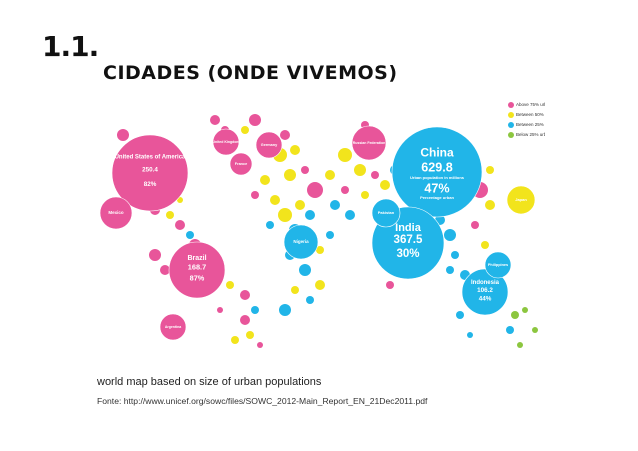 The height and width of the screenshot is (451, 638). What do you see at coordinates (250, 73) in the screenshot?
I see `slide-title: CIDADES (ONDE VIVEMOS)` at bounding box center [250, 73].